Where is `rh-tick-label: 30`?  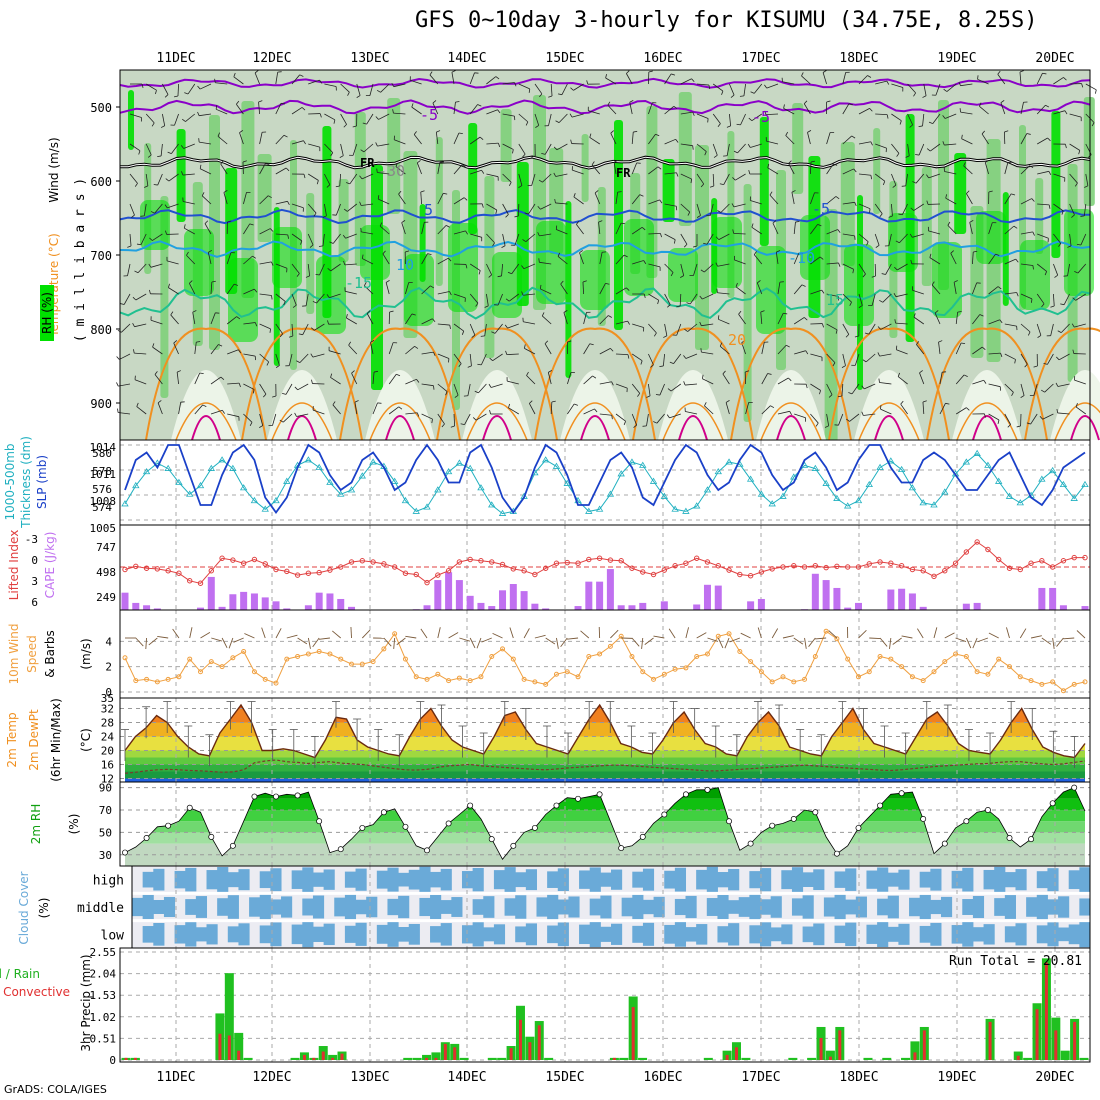
rh-tick-label: 30 is located at coordinates (105, 855).